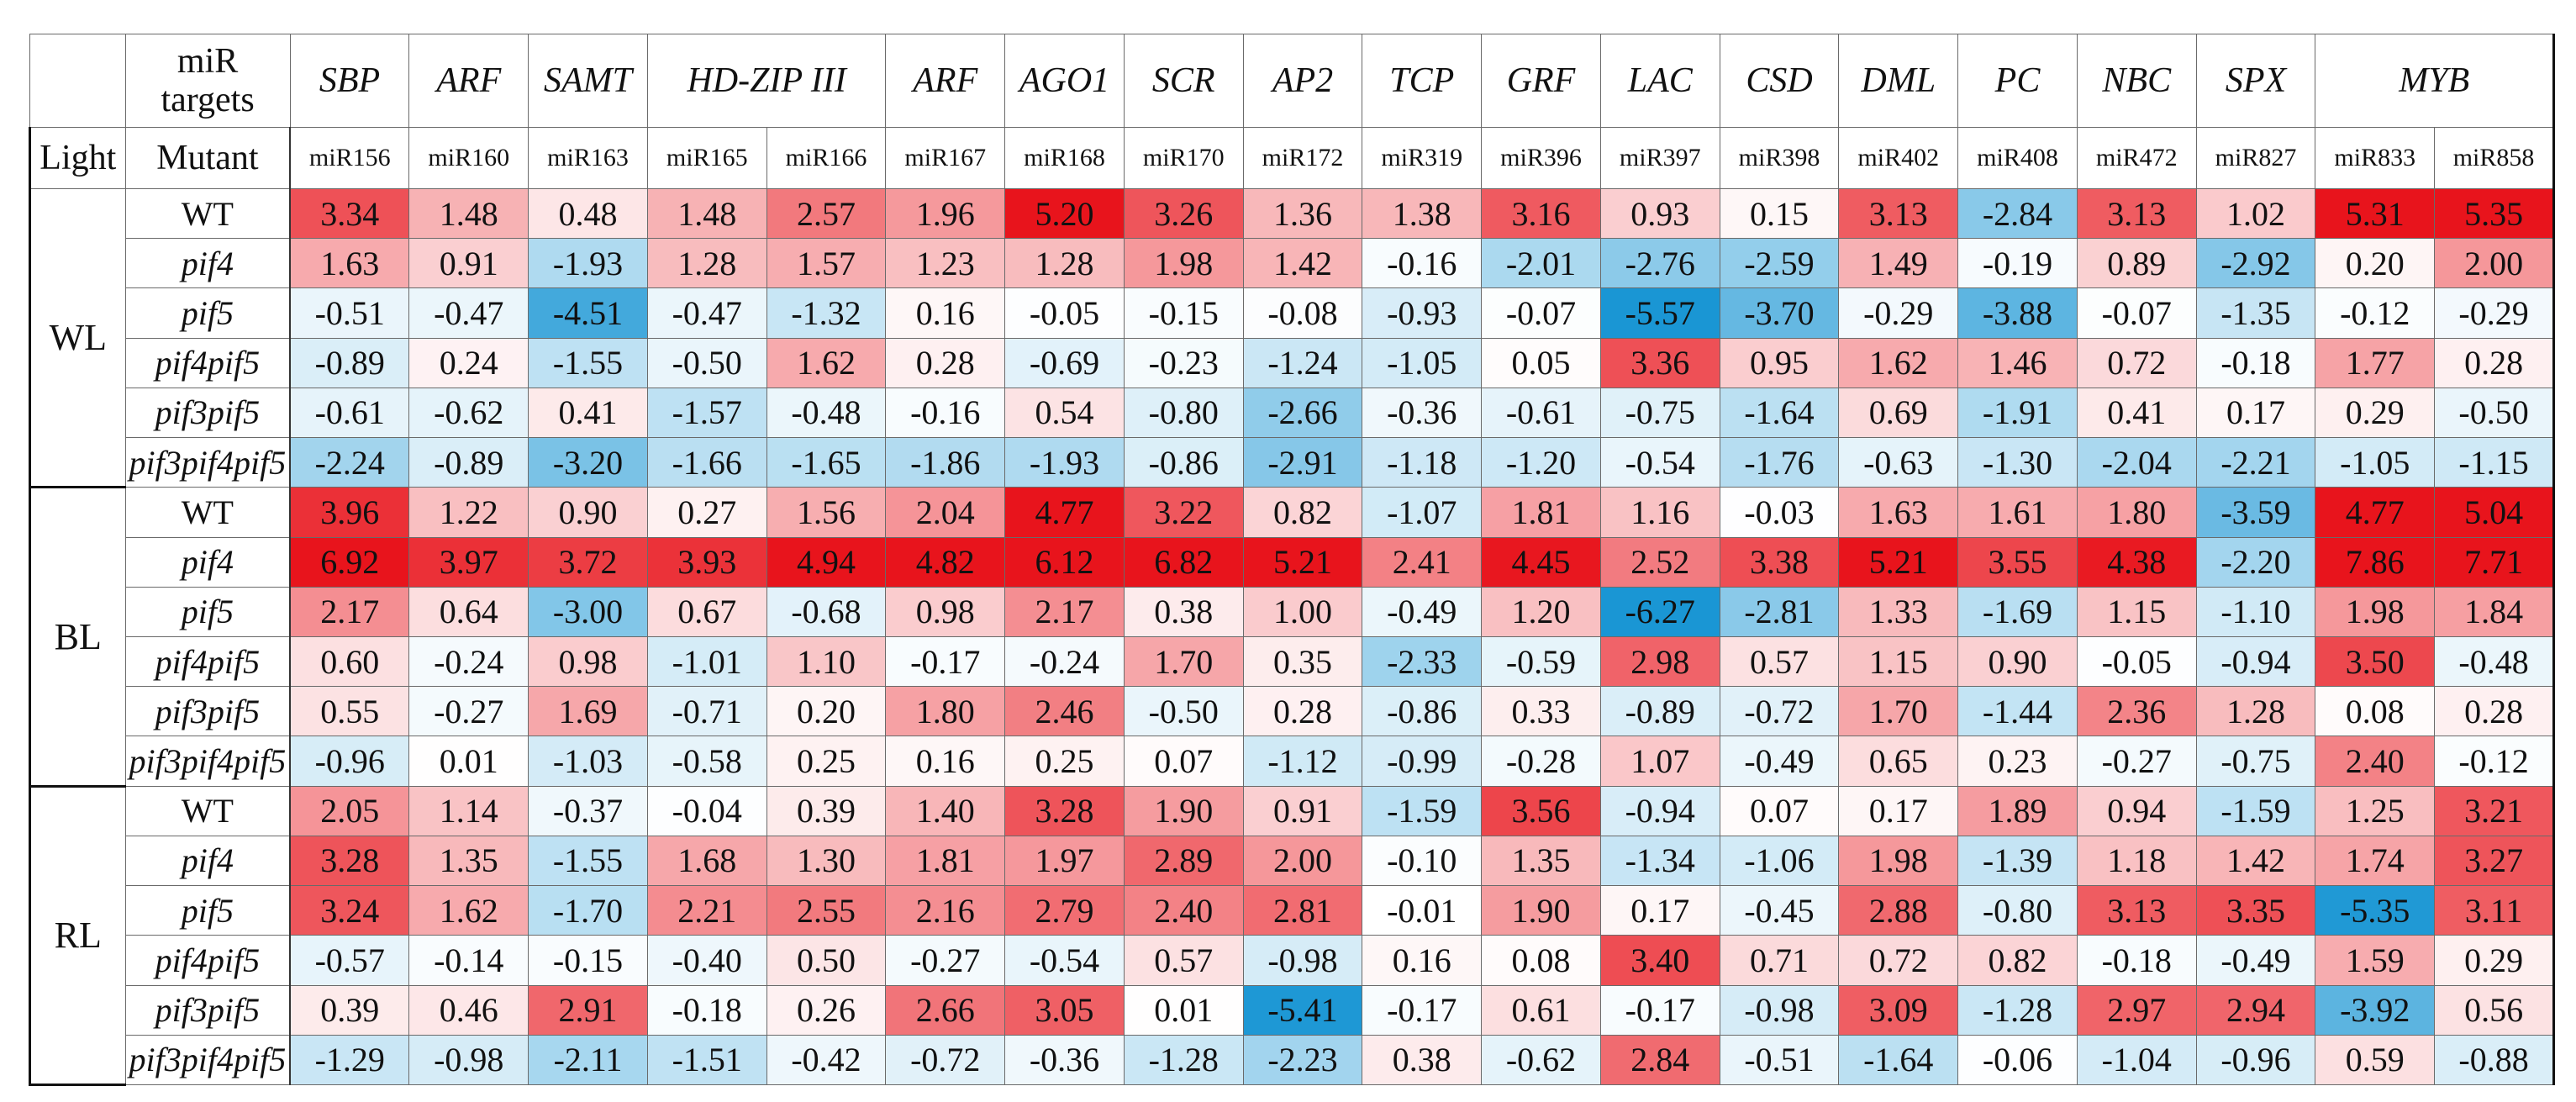  I want to click on heatmap-cell: 1.74, so click(2375, 861).